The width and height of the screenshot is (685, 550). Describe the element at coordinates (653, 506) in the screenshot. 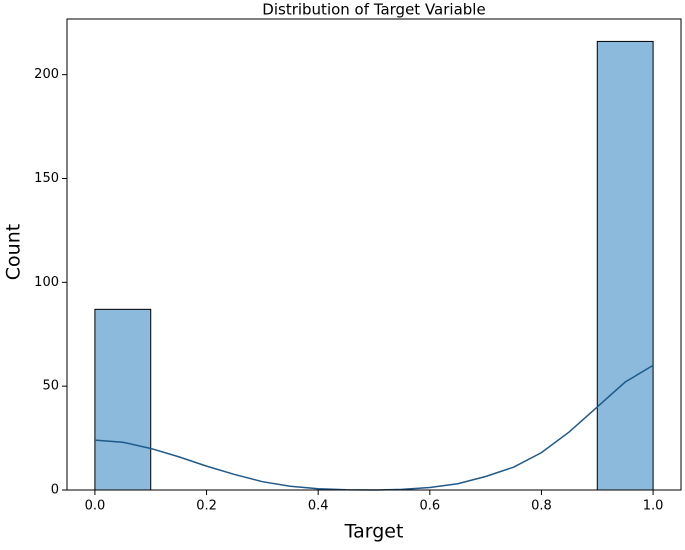

I see `x-tick-label: 1.0` at that location.